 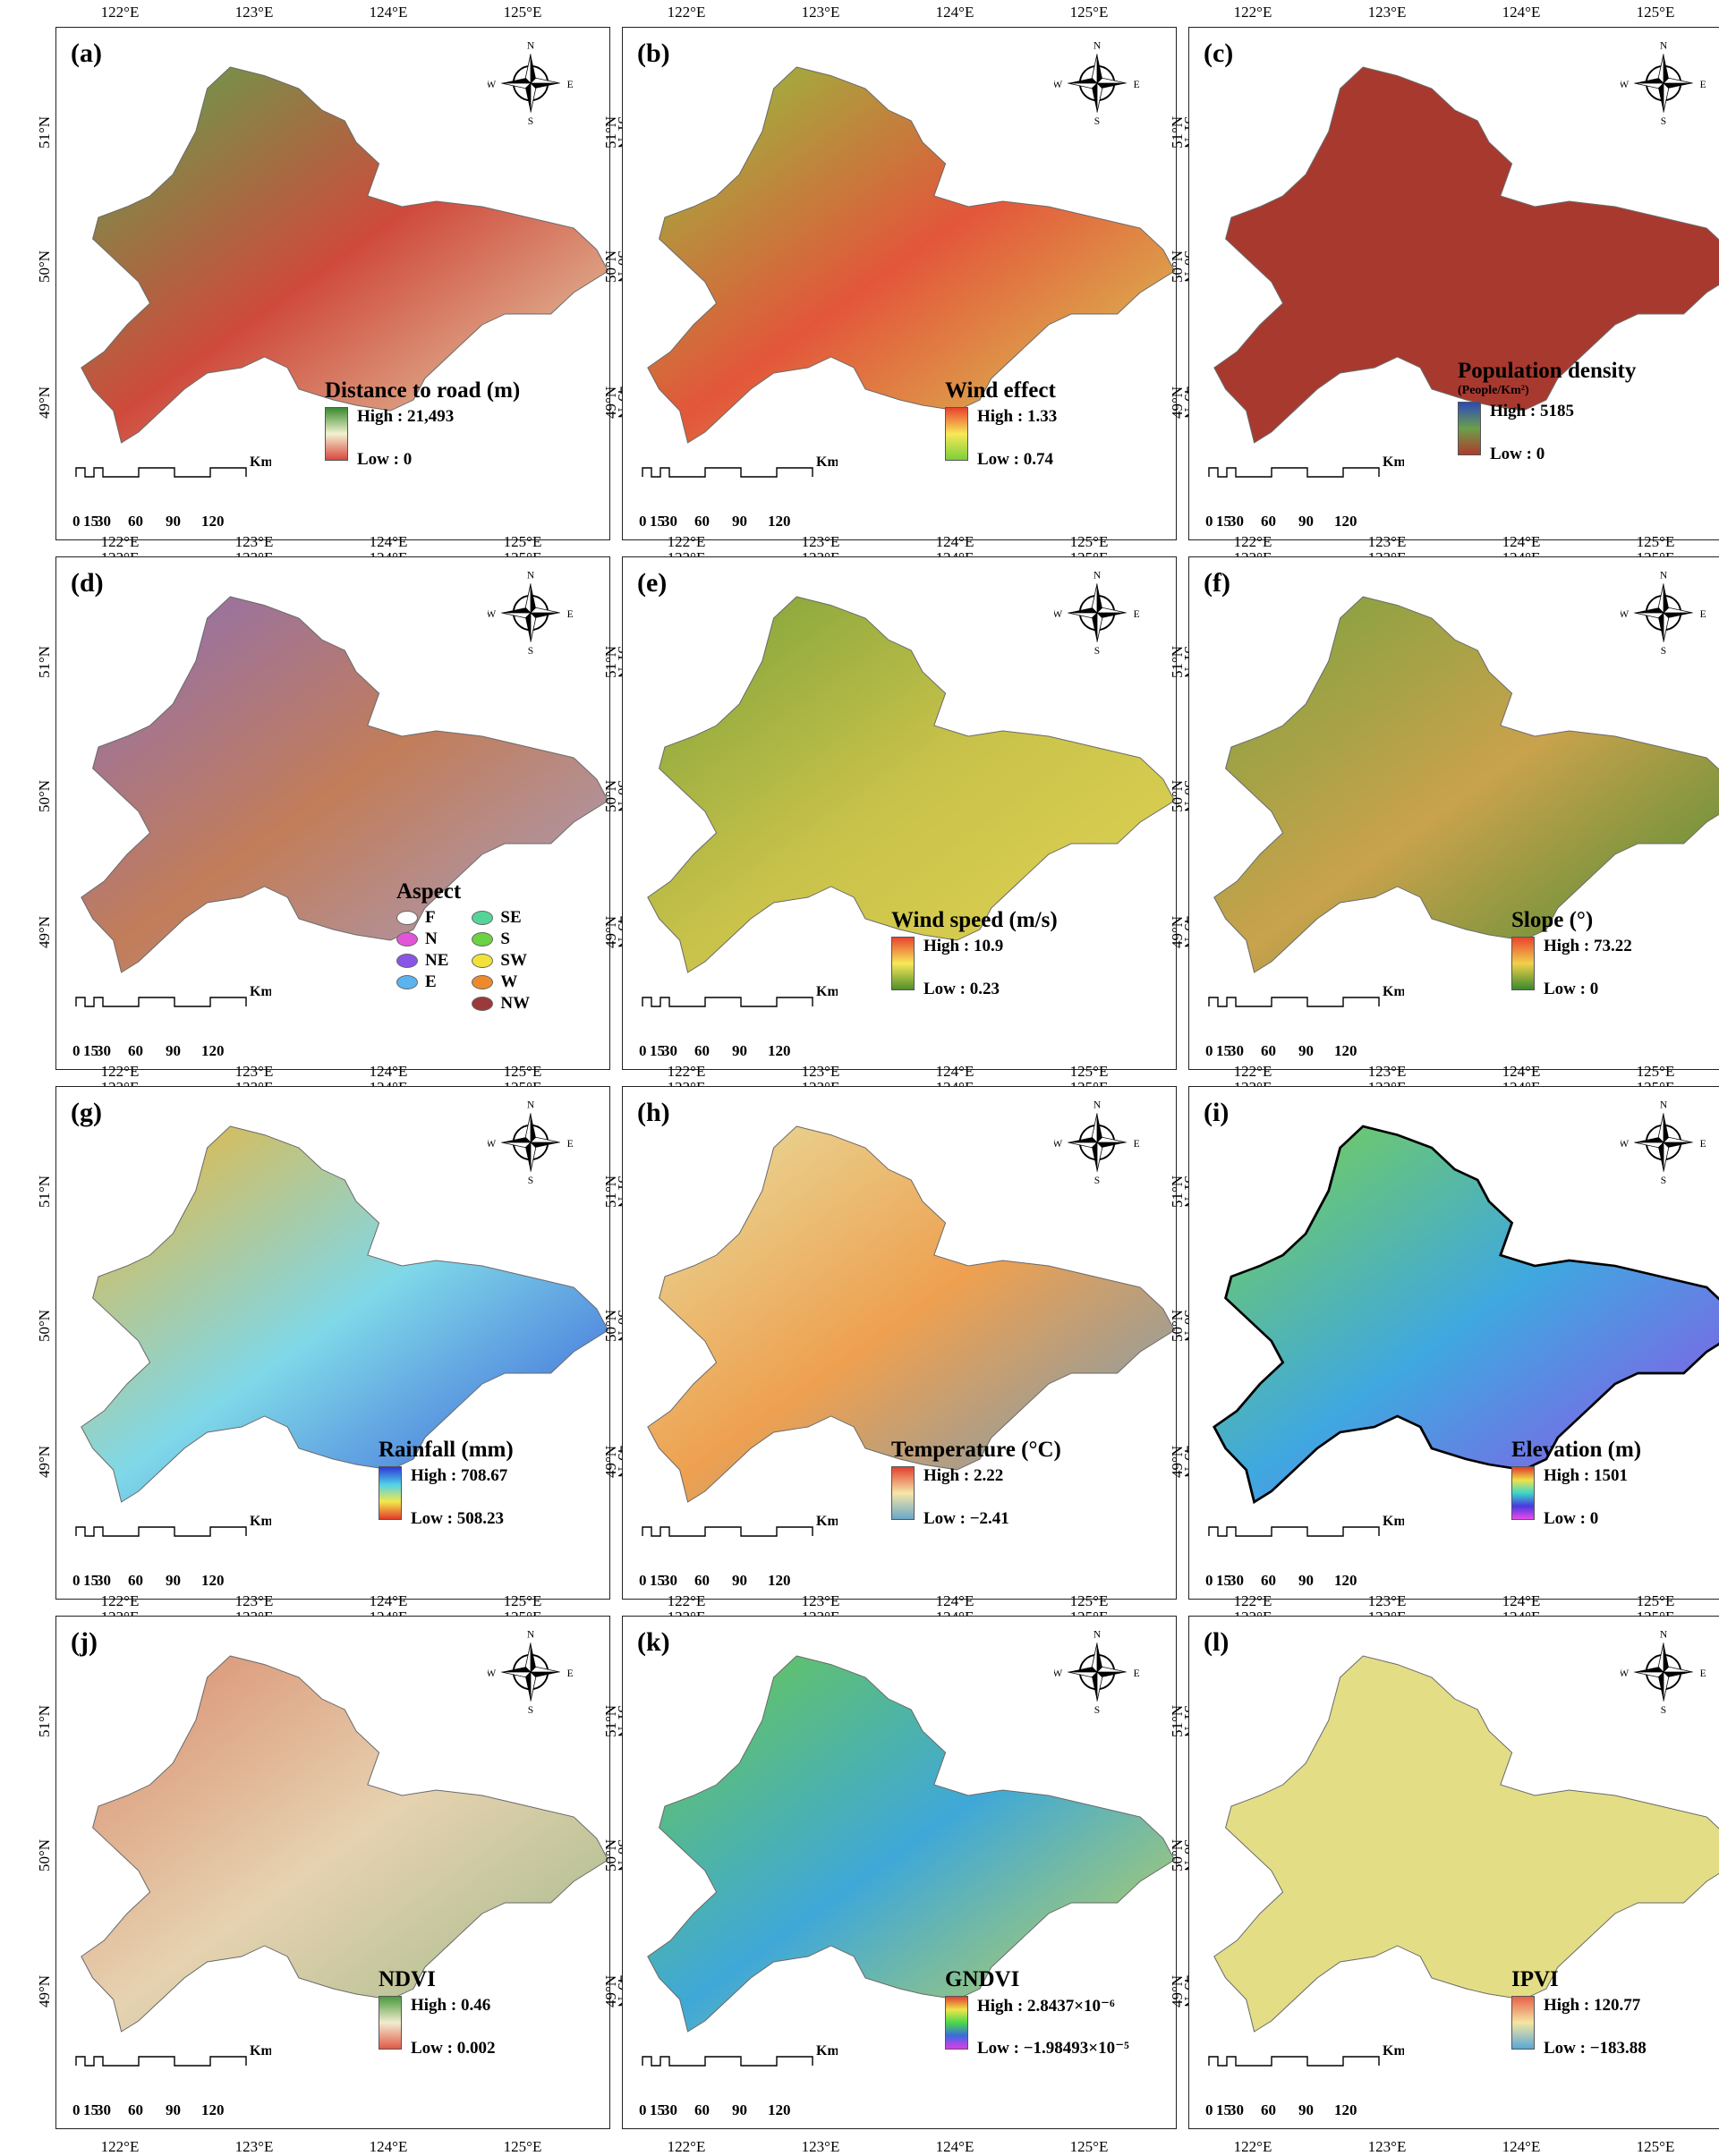 I want to click on compass-n-label: N, so click(x=531, y=1636).